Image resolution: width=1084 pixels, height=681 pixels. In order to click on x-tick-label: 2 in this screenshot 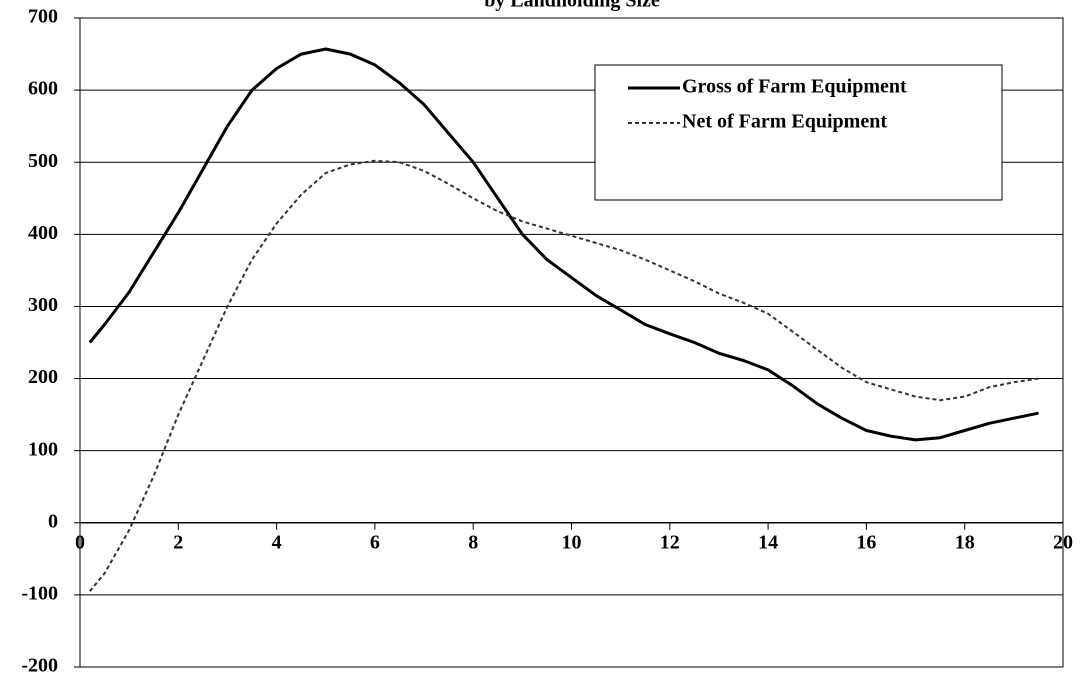, I will do `click(178, 542)`.